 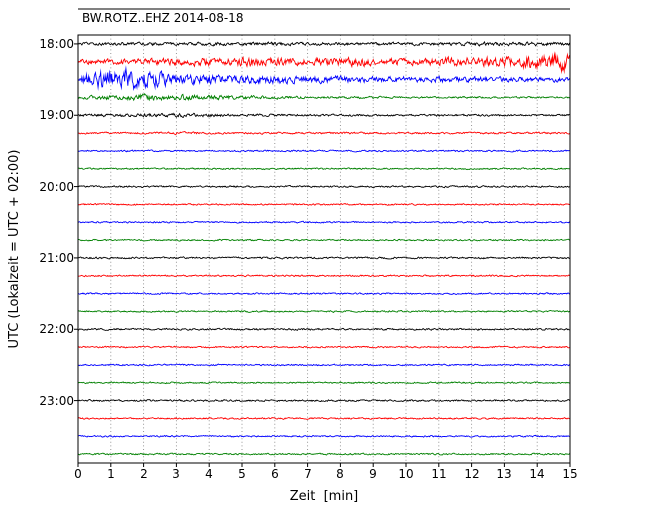 I want to click on x-axis-label: Zeit [min], so click(x=324, y=496).